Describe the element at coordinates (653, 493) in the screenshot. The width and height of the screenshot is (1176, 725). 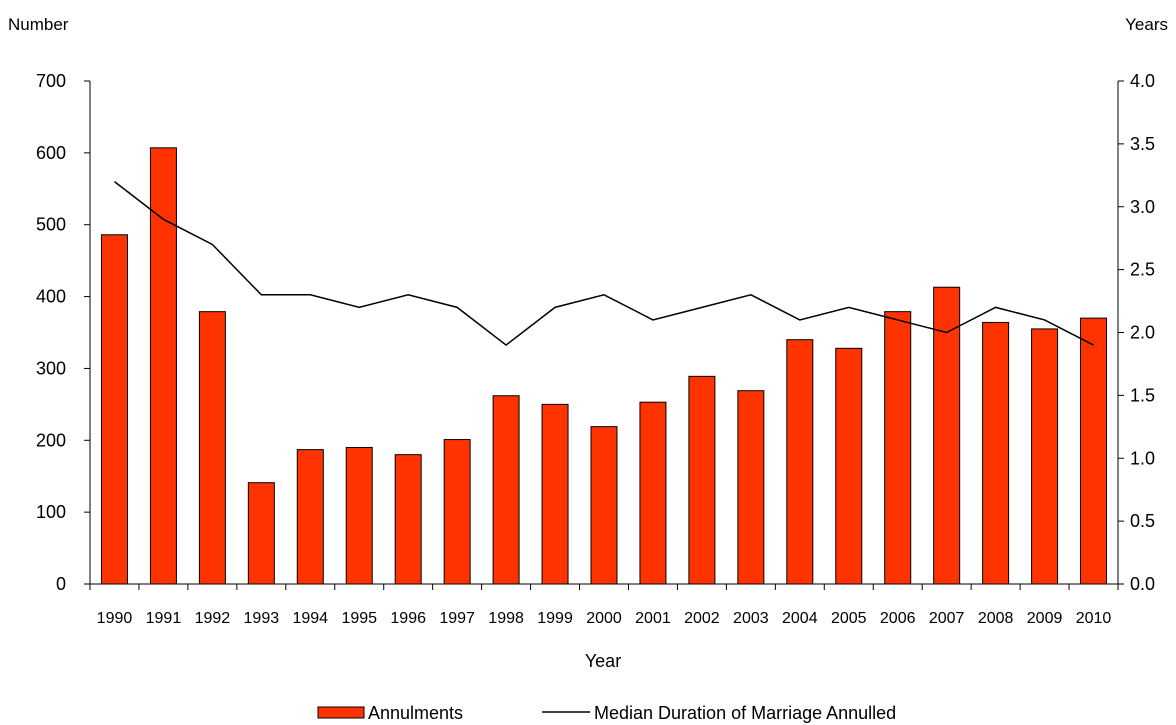
I see `bar-2001` at that location.